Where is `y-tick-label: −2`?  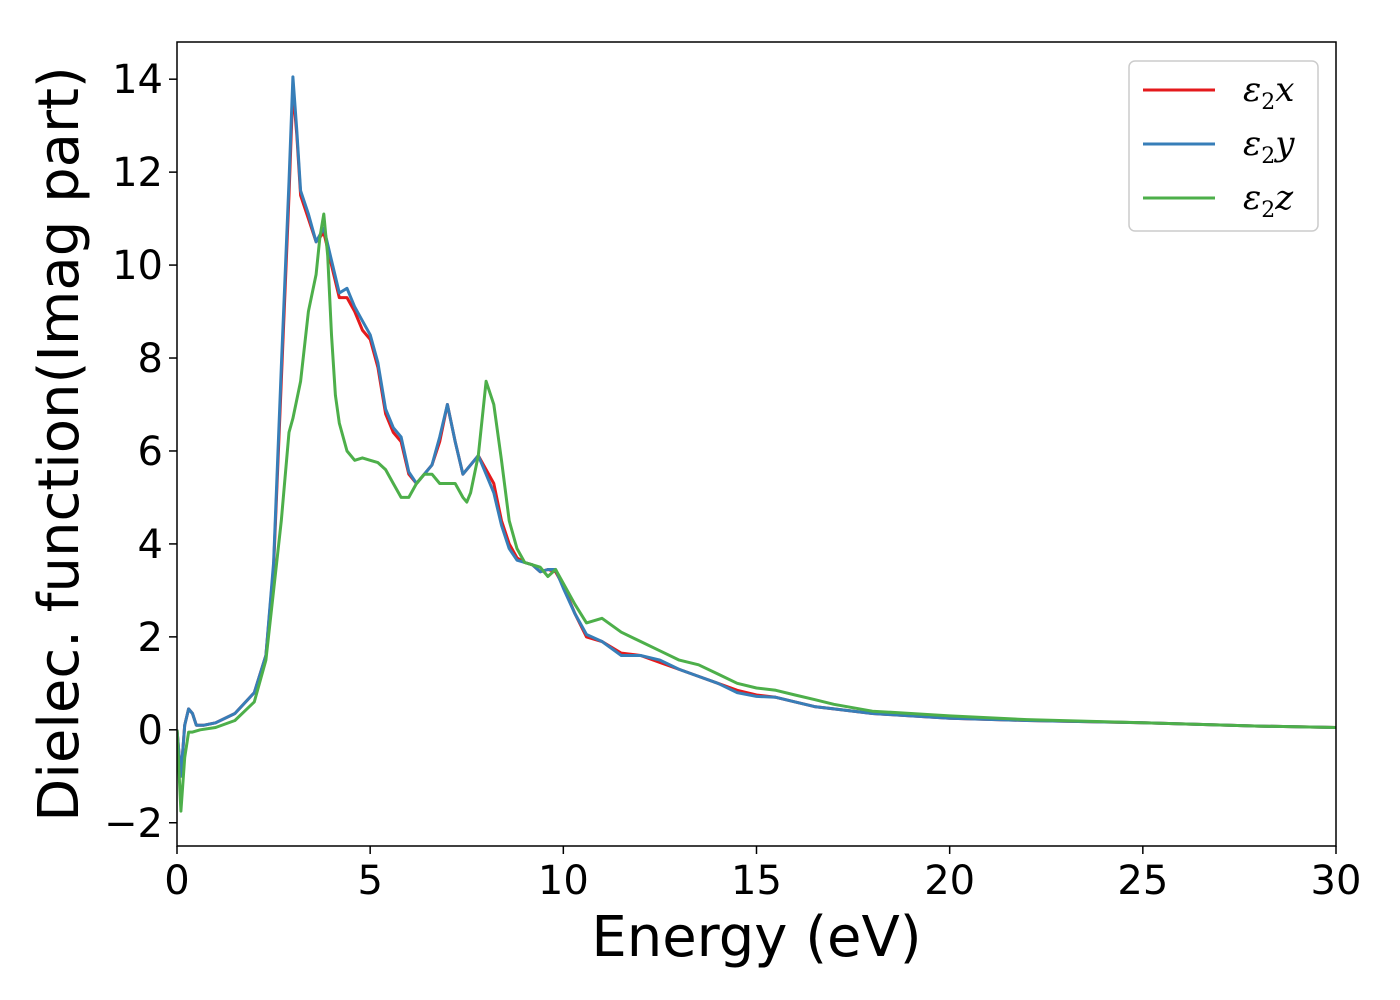
y-tick-label: −2 is located at coordinates (133, 824).